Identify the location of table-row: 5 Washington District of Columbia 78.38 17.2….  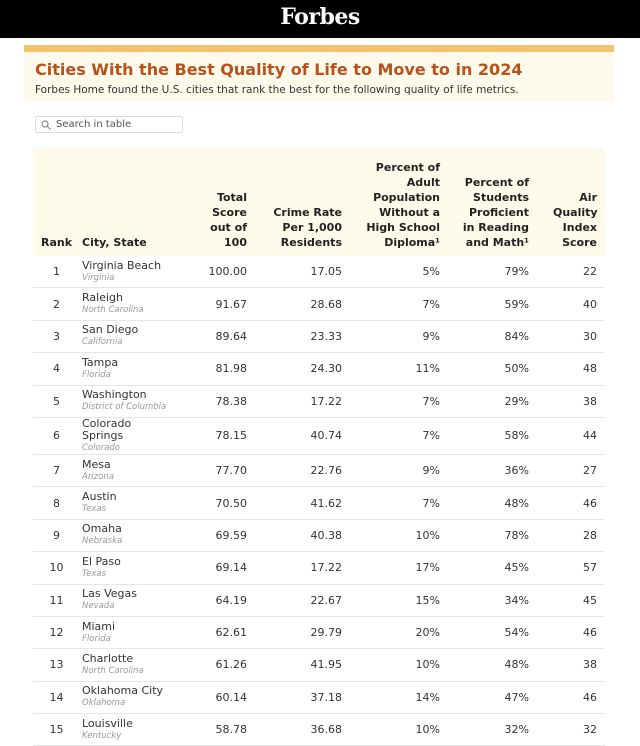
(319, 401).